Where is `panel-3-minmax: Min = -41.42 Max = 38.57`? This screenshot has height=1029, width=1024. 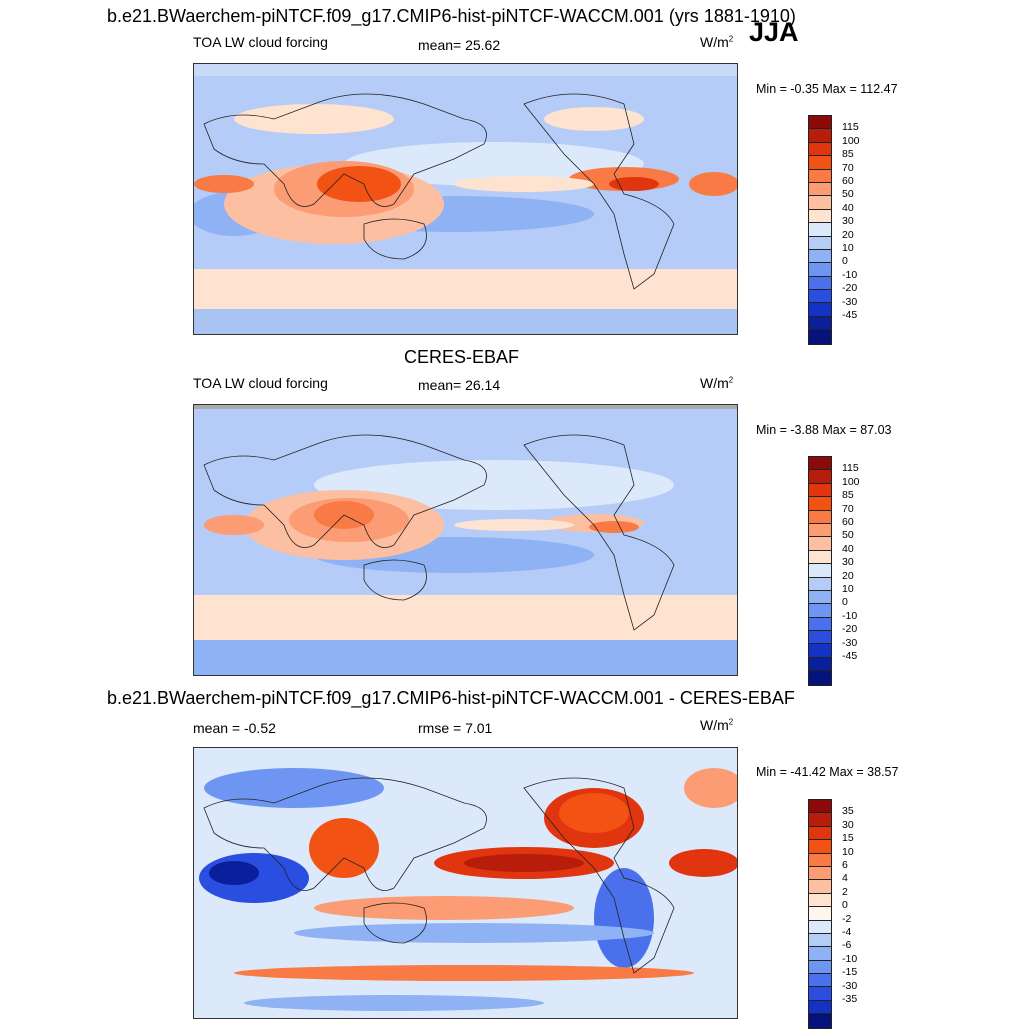
panel-3-minmax: Min = -41.42 Max = 38.57 is located at coordinates (827, 772).